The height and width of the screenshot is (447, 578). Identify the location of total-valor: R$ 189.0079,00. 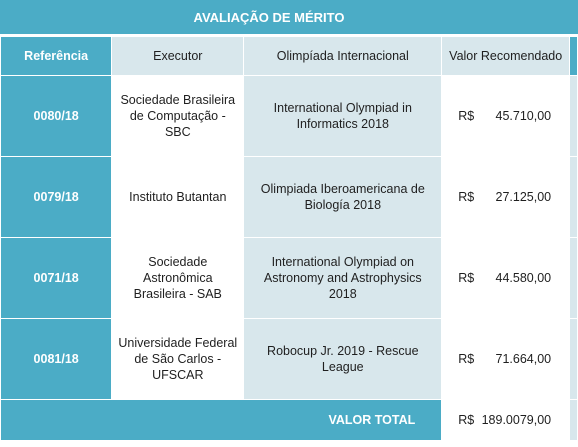
(506, 420).